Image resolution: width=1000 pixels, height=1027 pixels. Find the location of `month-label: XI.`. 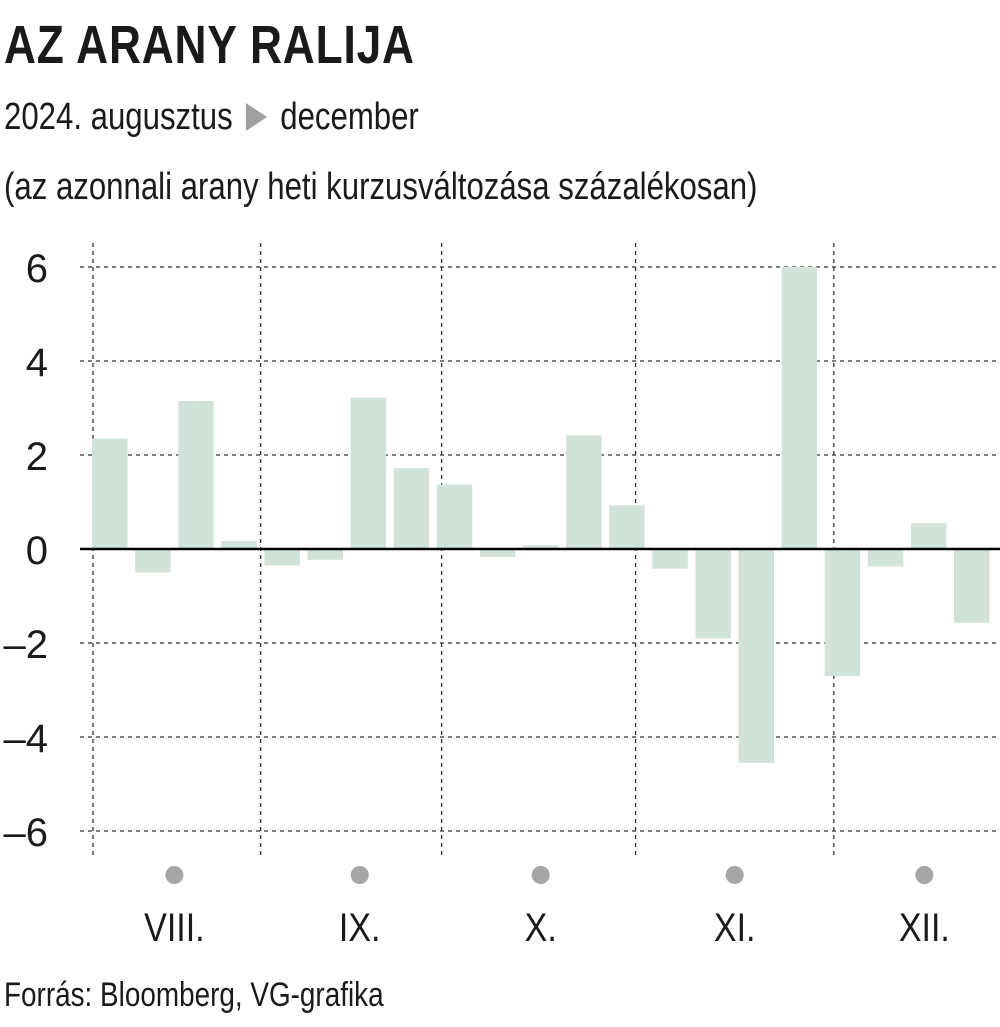

month-label: XI. is located at coordinates (735, 926).